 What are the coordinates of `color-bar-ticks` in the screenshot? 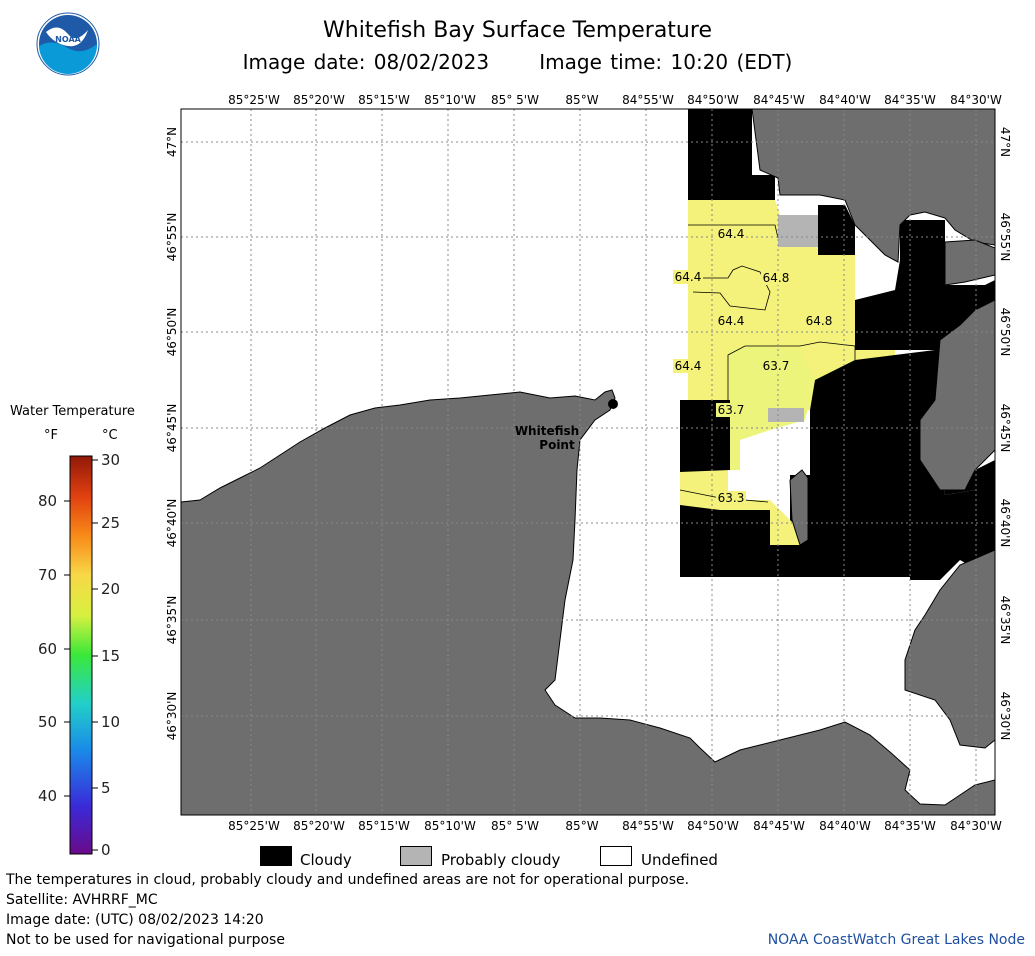 It's located at (81, 655).